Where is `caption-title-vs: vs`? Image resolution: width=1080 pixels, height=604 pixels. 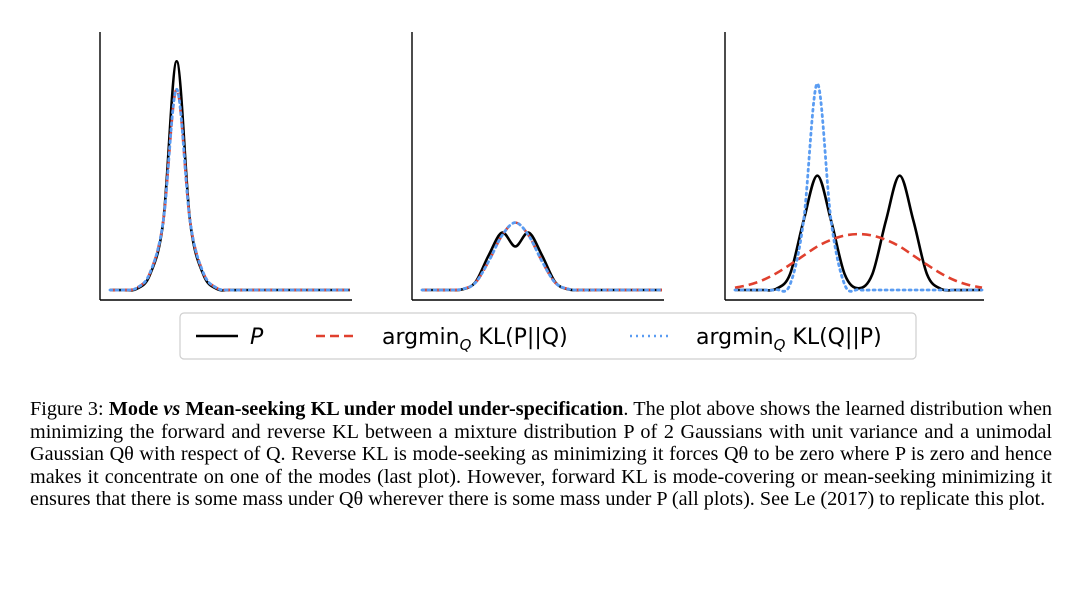
caption-title-vs: vs is located at coordinates (172, 409).